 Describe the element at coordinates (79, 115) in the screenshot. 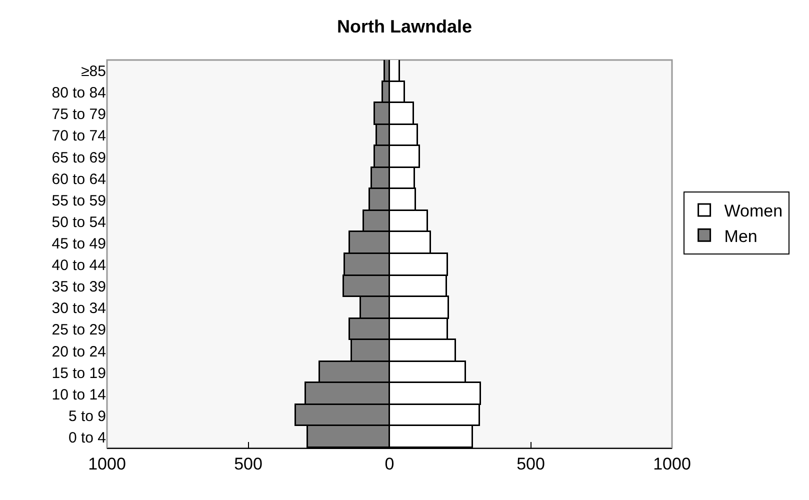

I see `y-tick-label: 75 to 79` at that location.